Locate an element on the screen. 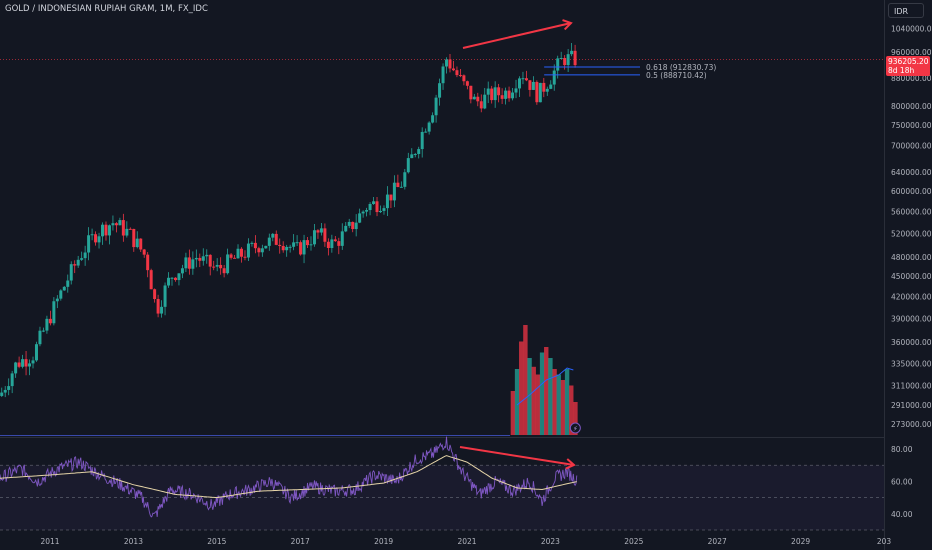  lightning-glyph: ⚡ is located at coordinates (575, 429).